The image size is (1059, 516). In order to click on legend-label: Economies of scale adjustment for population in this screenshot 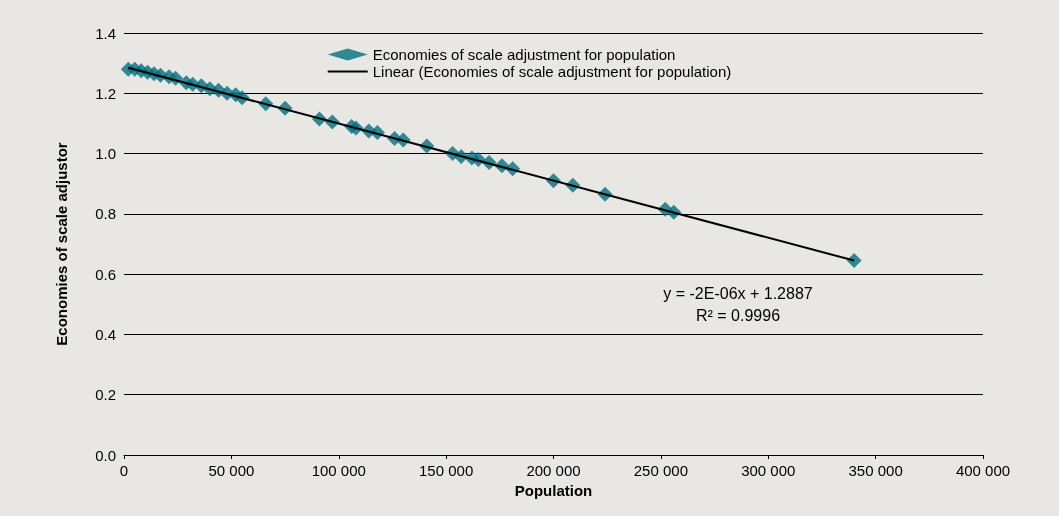, I will do `click(524, 54)`.